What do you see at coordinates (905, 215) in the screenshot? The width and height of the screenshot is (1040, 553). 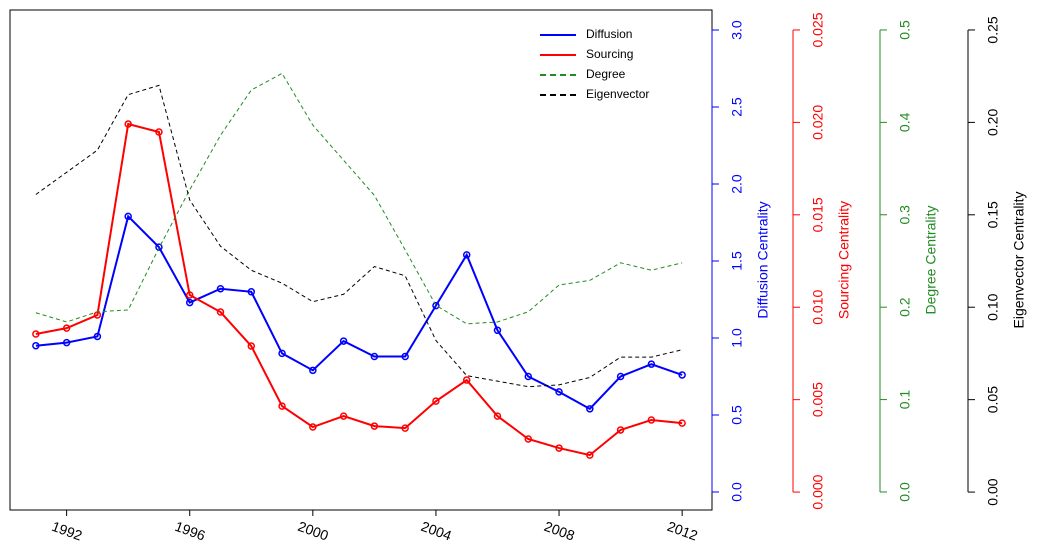 I see `y-tick-label: 0.3` at bounding box center [905, 215].